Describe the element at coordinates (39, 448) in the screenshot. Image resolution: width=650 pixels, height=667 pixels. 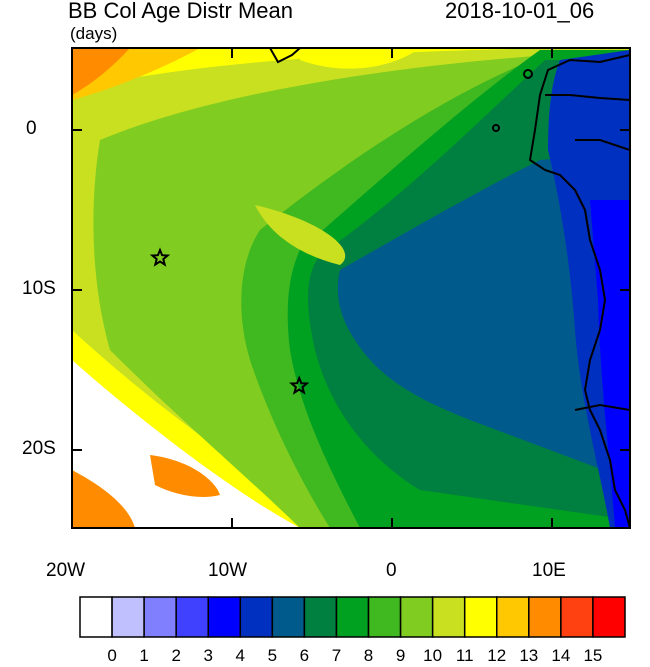
I see `lat-label-20s: 20S` at that location.